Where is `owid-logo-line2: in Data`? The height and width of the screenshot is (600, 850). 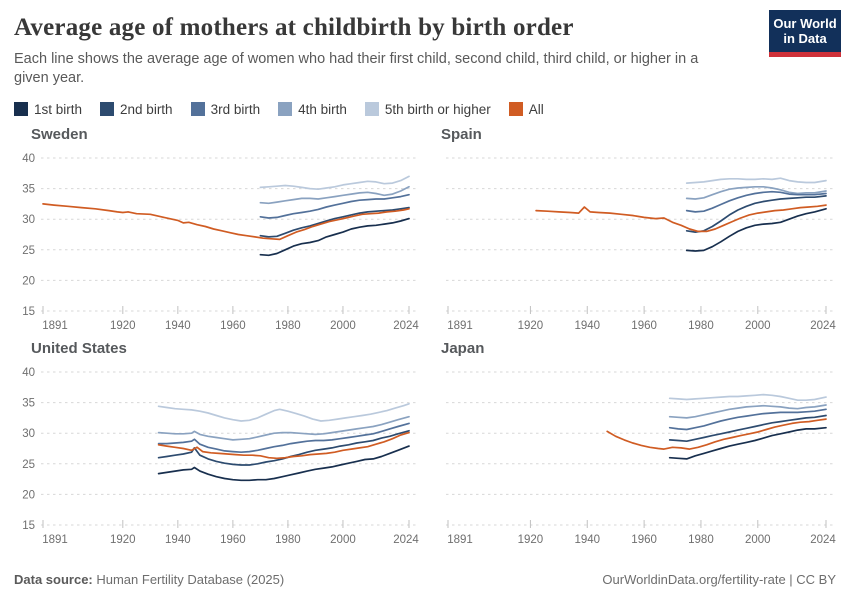
owid-logo-line2: in Data is located at coordinates (805, 39).